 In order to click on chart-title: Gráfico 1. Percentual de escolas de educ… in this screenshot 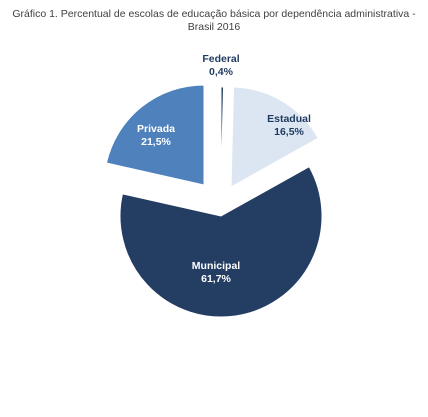, I will do `click(214, 21)`.